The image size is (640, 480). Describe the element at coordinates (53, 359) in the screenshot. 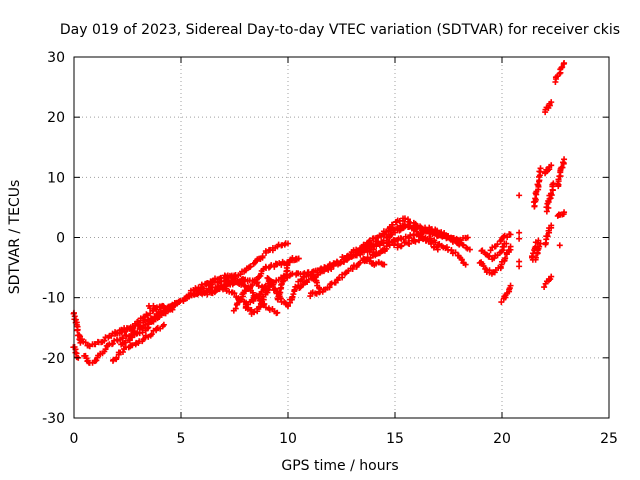

I see `y-tick-label: -20` at that location.